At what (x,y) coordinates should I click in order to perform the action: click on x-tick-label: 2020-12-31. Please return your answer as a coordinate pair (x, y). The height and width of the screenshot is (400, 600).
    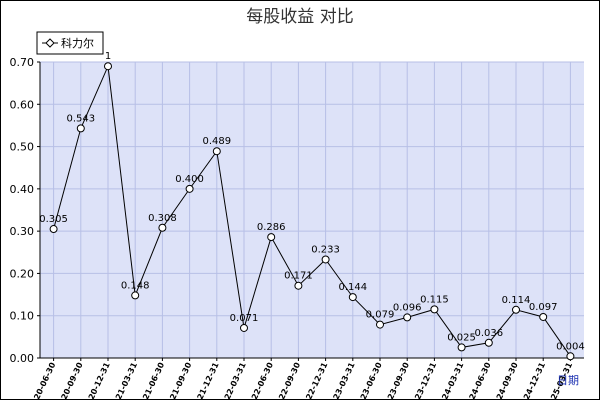
    Looking at the image, I should click on (97, 380).